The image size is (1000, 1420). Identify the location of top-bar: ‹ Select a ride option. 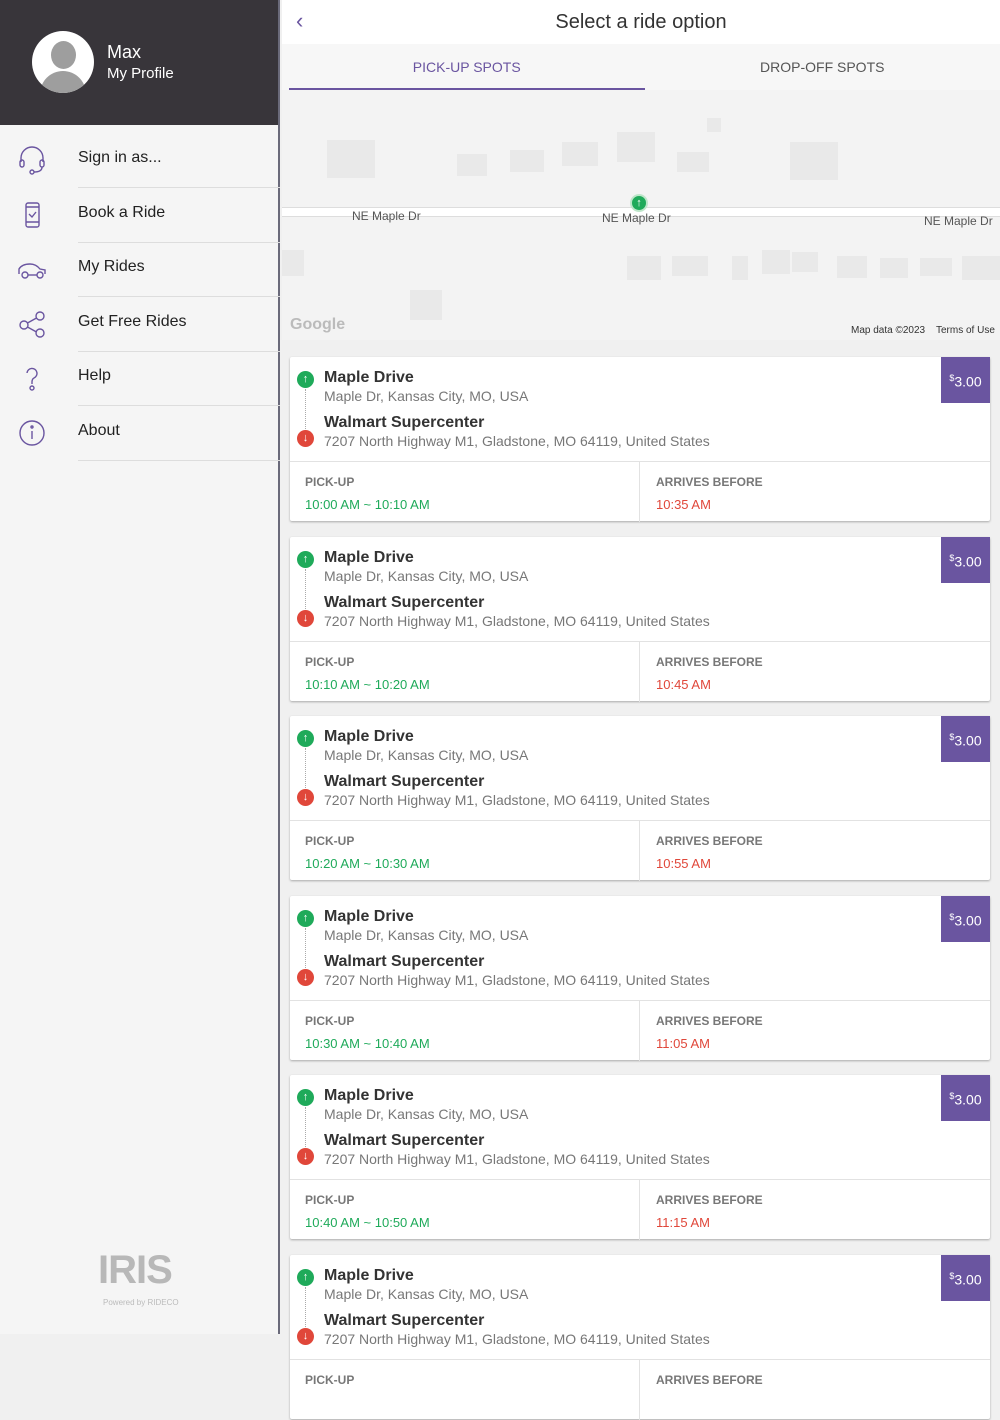
(641, 22).